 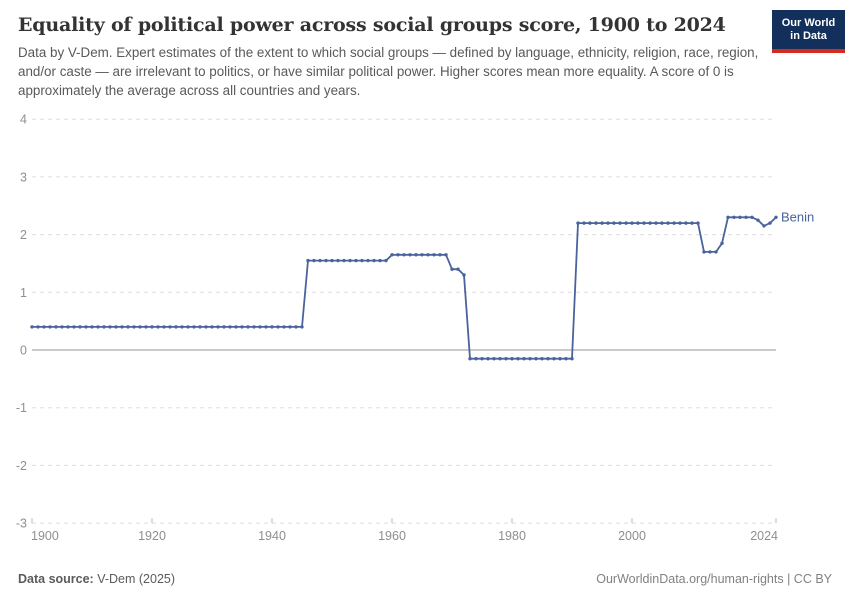 I want to click on series-label-benin: Benin, so click(x=797, y=216).